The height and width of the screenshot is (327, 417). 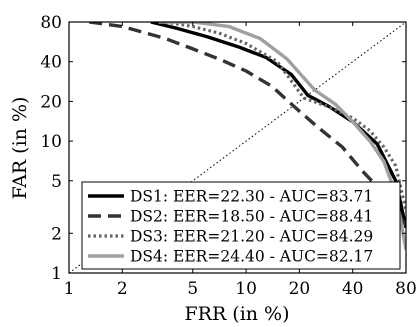 What do you see at coordinates (192, 289) in the screenshot?
I see `x-tick-label: 5` at bounding box center [192, 289].